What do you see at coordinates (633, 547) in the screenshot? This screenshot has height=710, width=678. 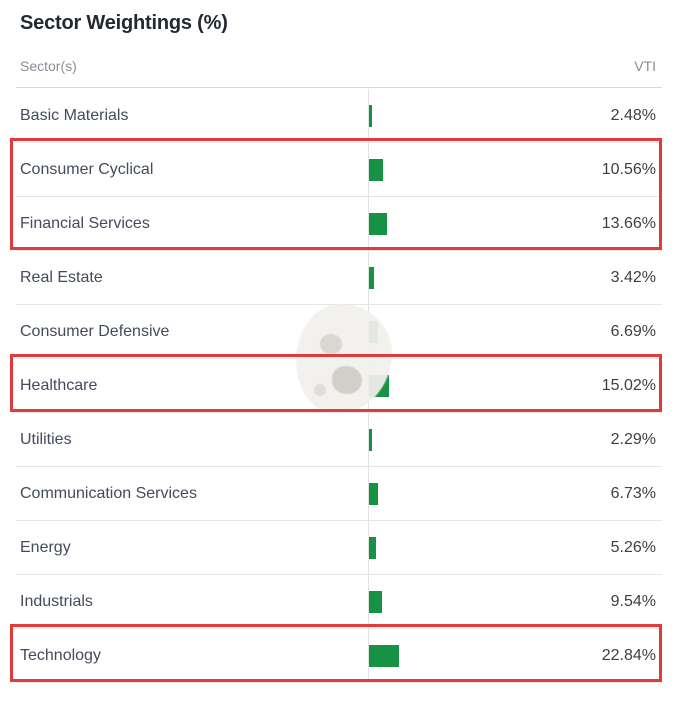 I see `weighting-value: 5.26%` at bounding box center [633, 547].